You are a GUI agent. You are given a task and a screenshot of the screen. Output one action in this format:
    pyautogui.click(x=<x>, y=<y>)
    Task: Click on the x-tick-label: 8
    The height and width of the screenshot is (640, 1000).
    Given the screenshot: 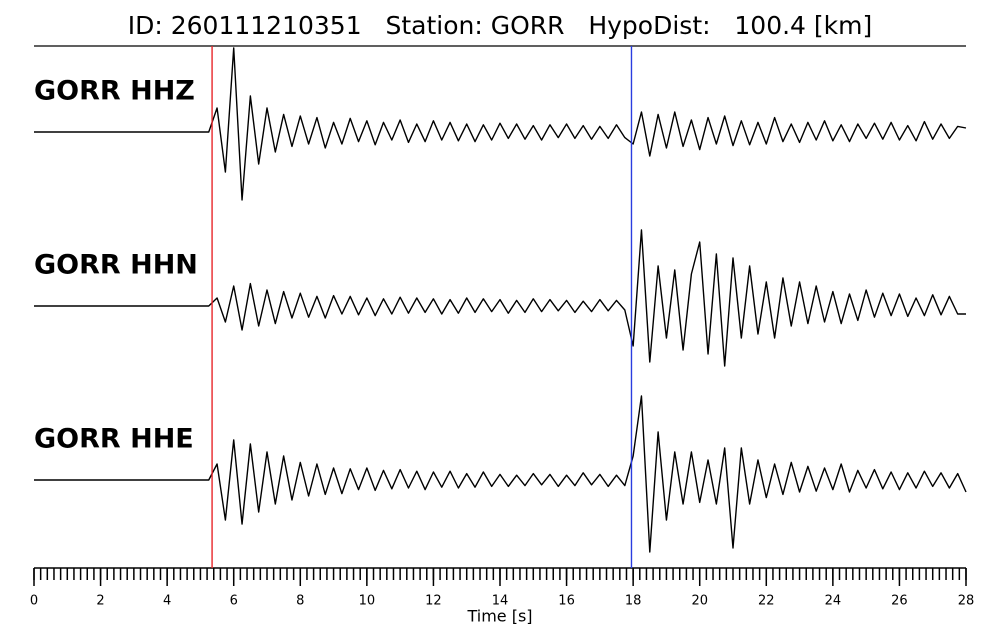 What is the action you would take?
    pyautogui.click(x=300, y=601)
    